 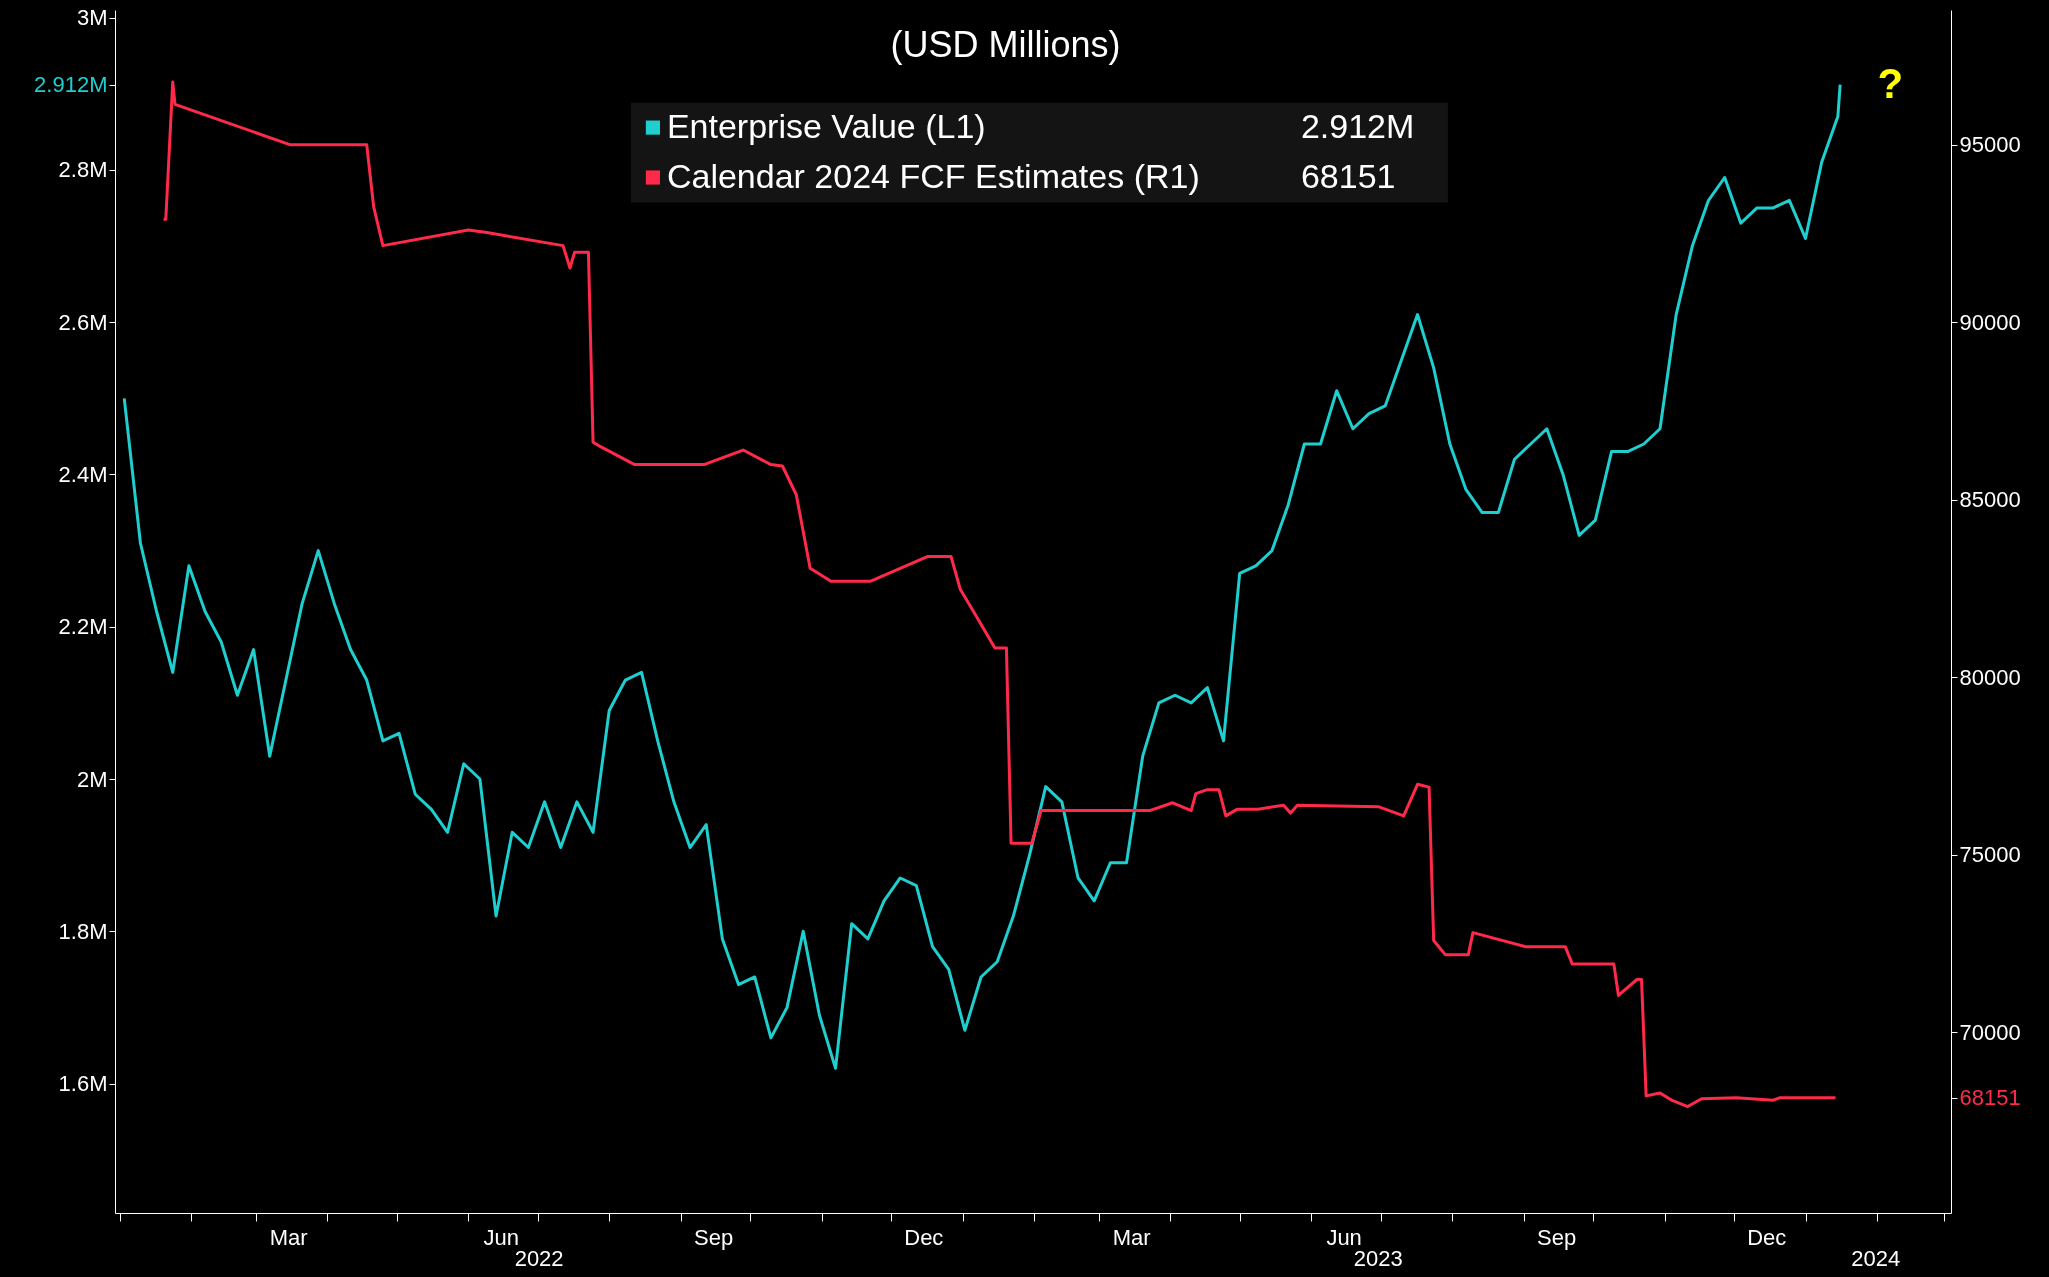 I want to click on text: 2024, so click(x=1876, y=1258).